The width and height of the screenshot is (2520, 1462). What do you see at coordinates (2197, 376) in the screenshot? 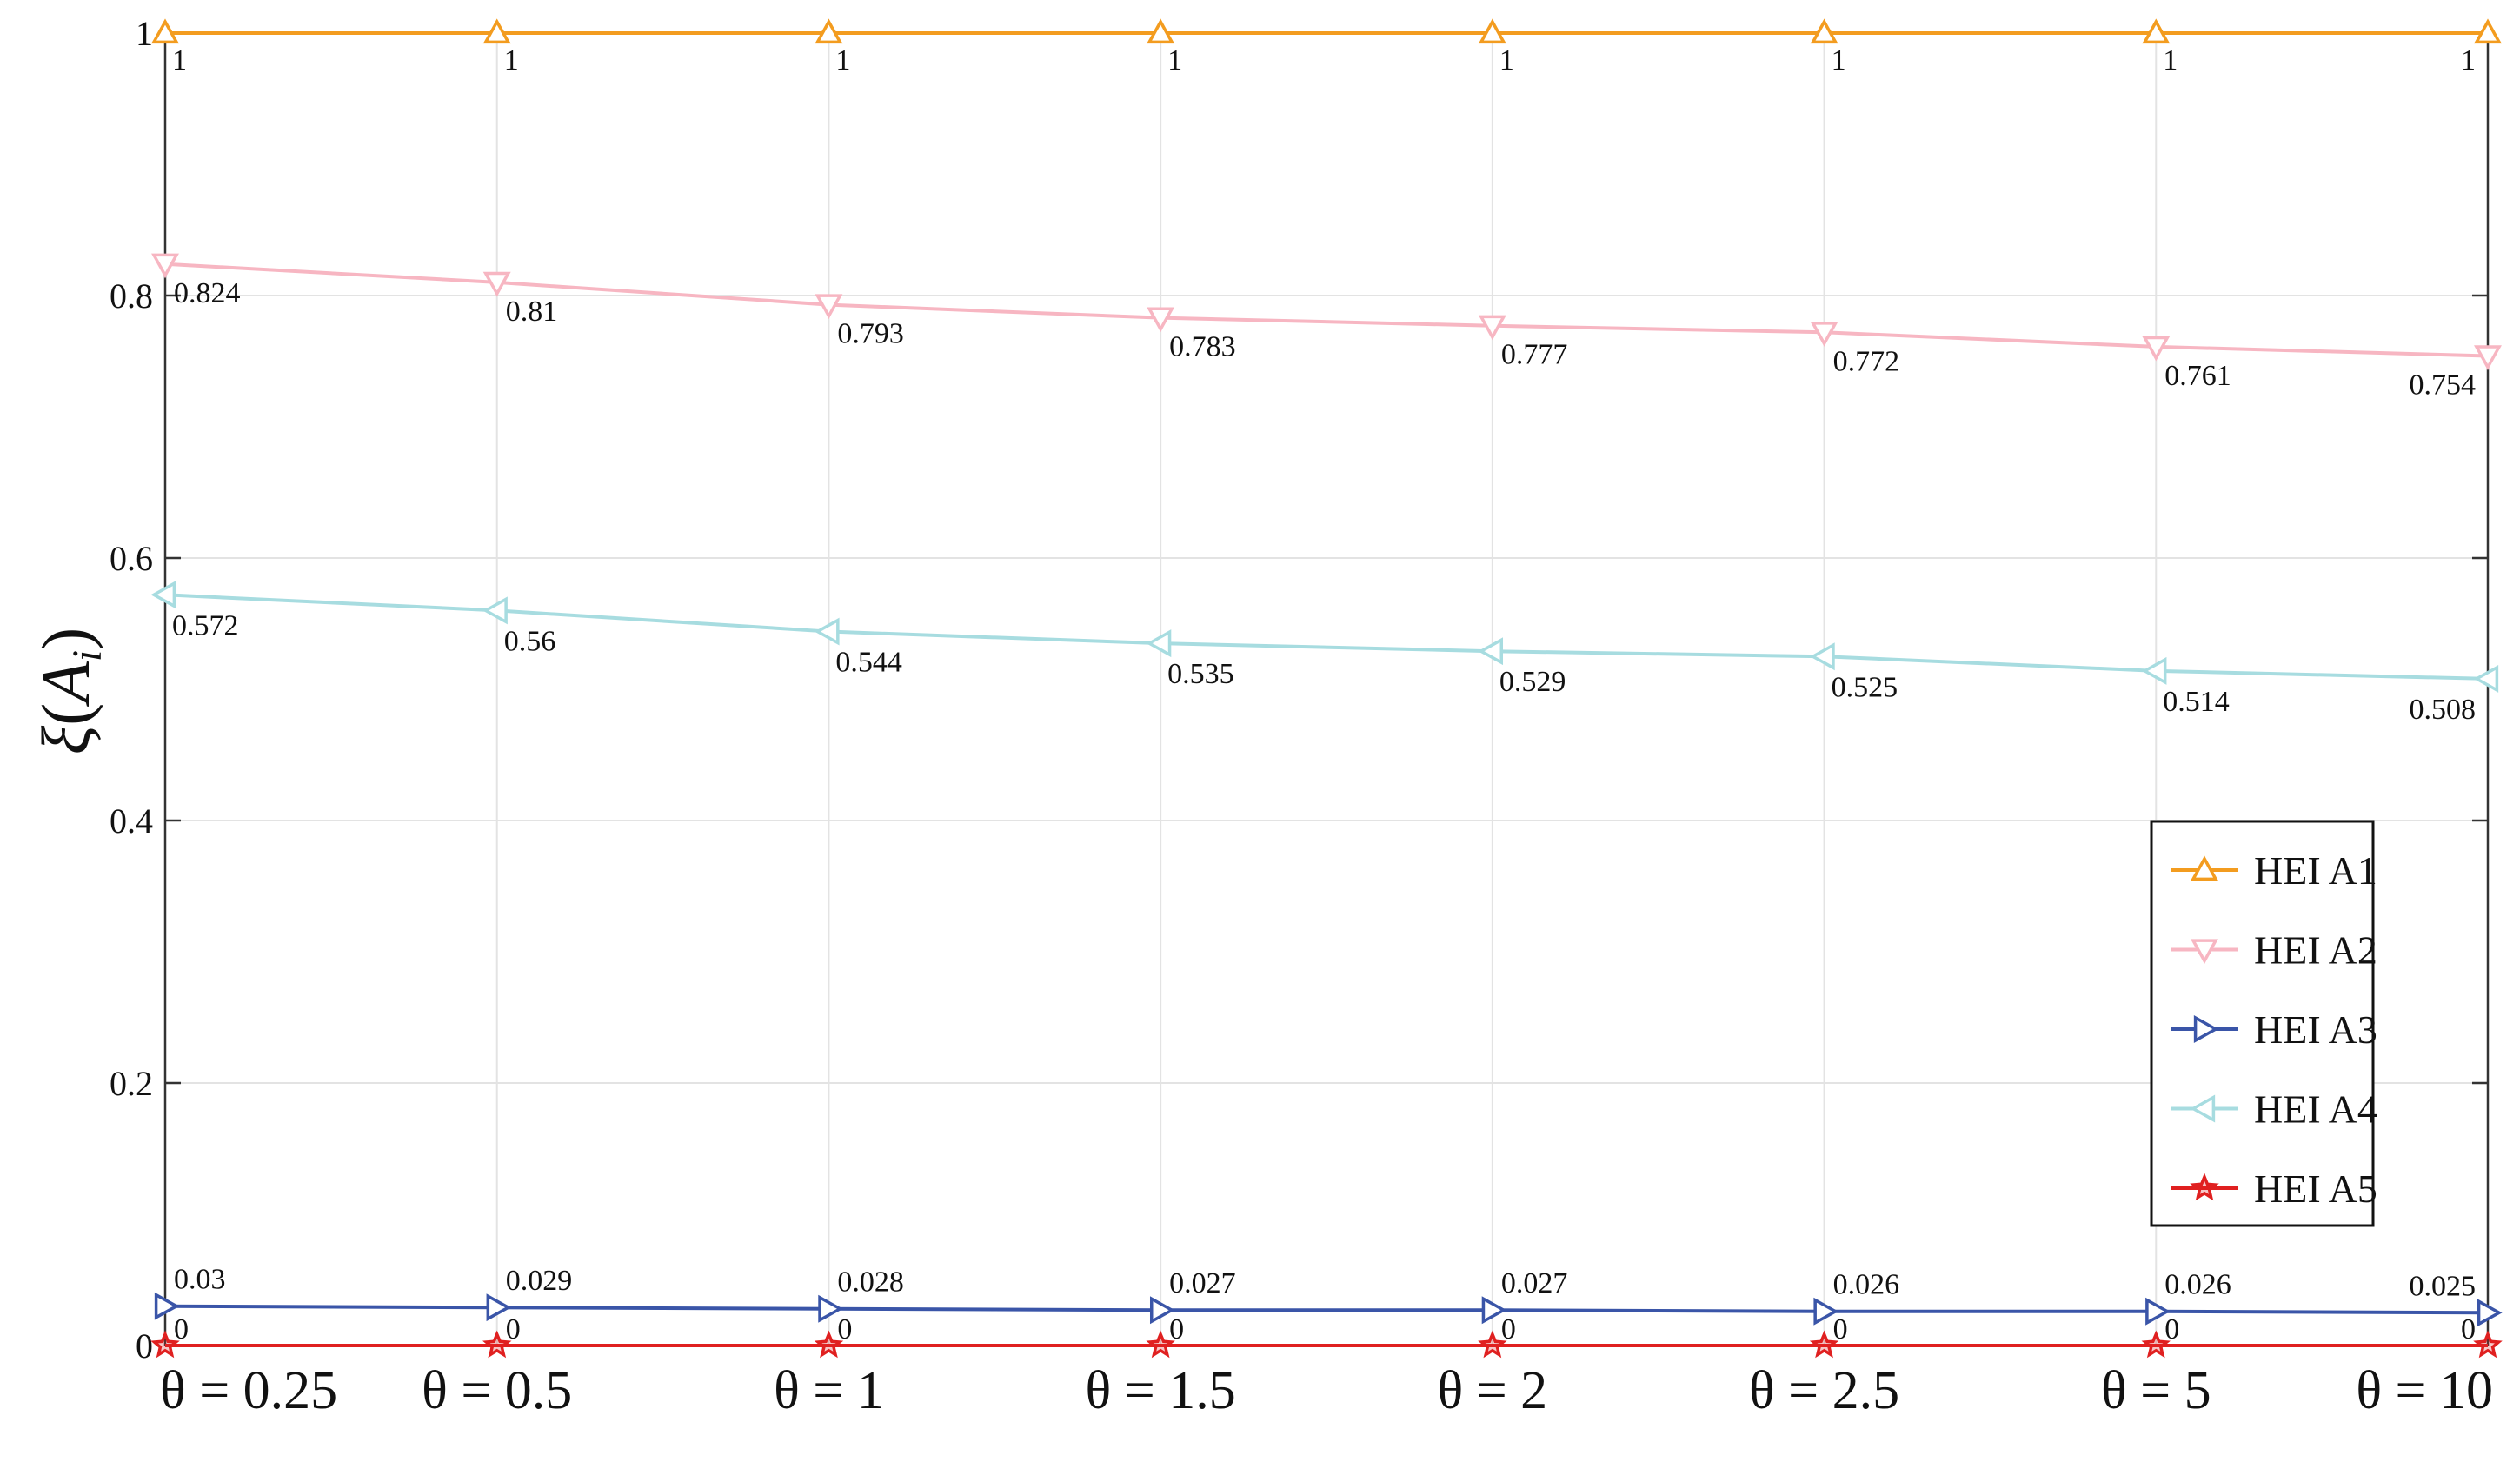
I see `data-label: 0.761` at bounding box center [2197, 376].